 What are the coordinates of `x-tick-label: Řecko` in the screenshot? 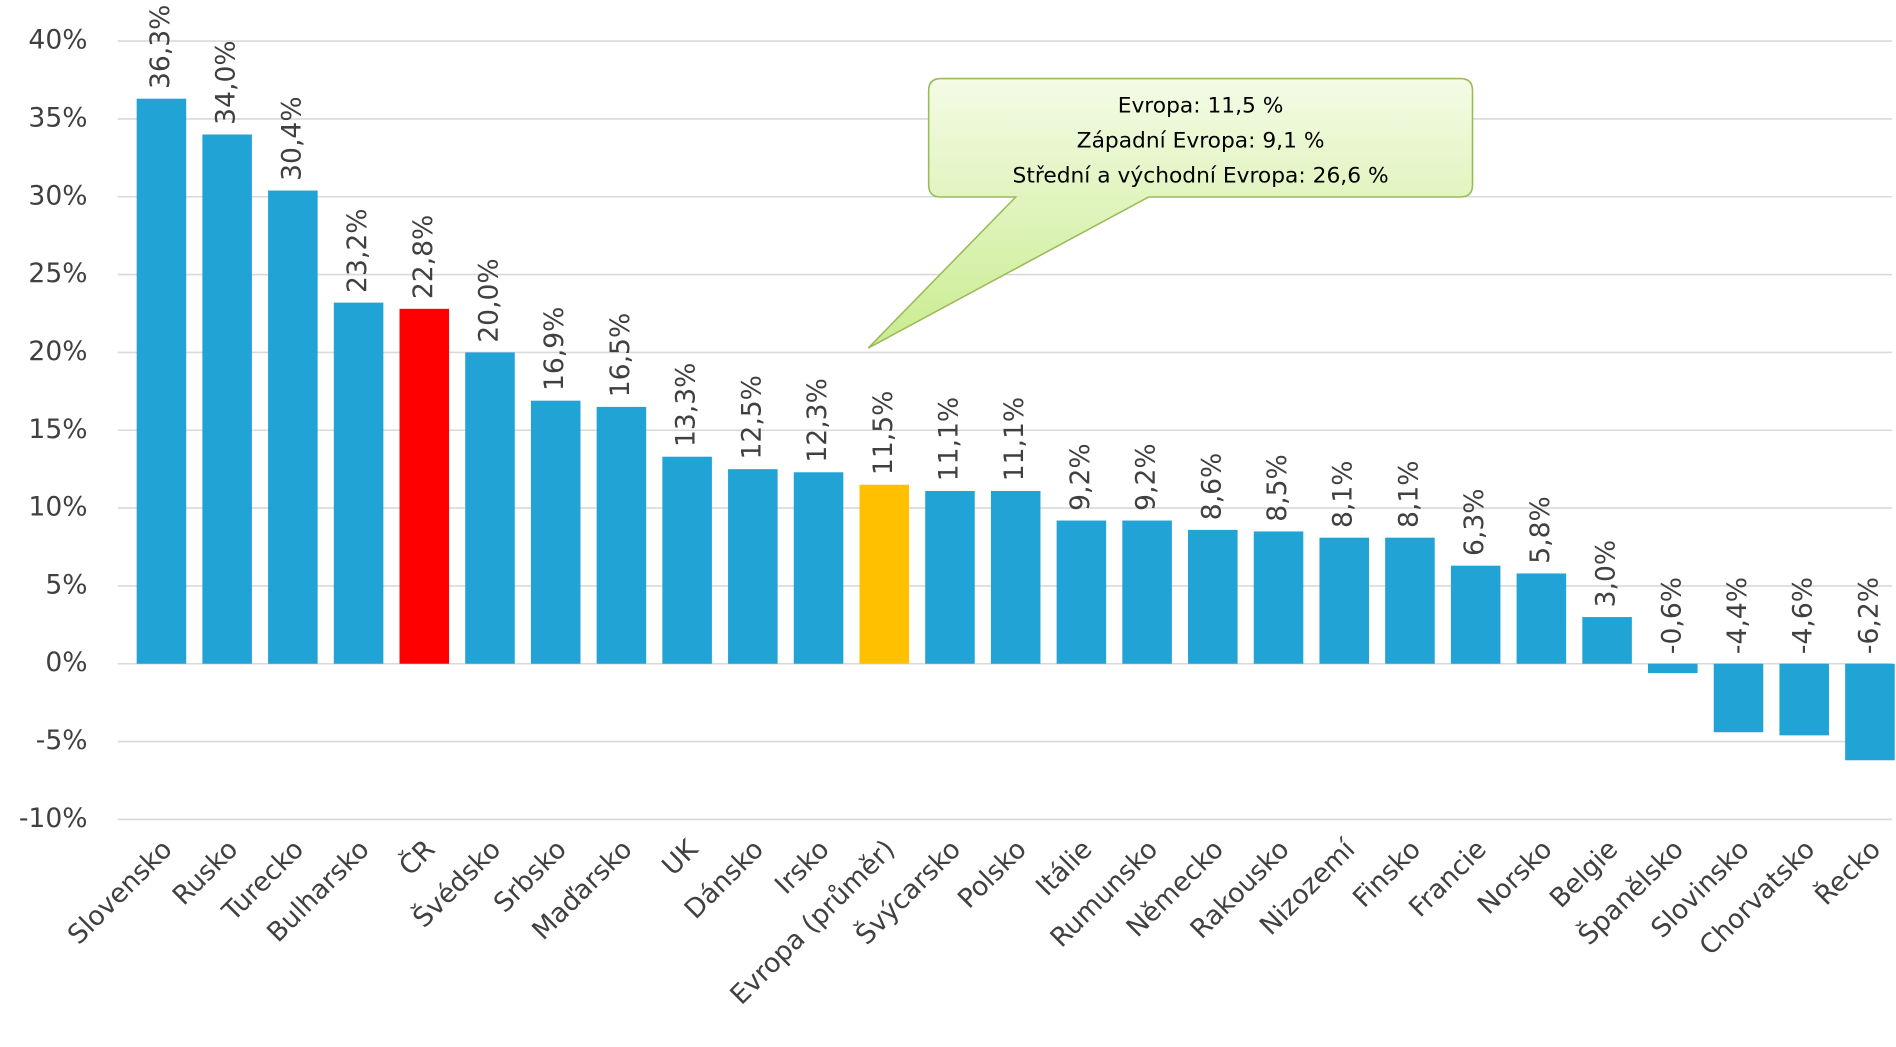 It's located at (1847, 872).